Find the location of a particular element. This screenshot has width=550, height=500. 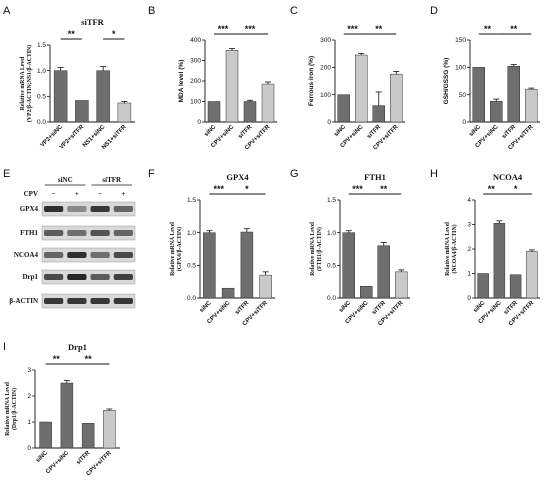

chart-g-tick-label: 0.0 is located at coordinates (331, 298).